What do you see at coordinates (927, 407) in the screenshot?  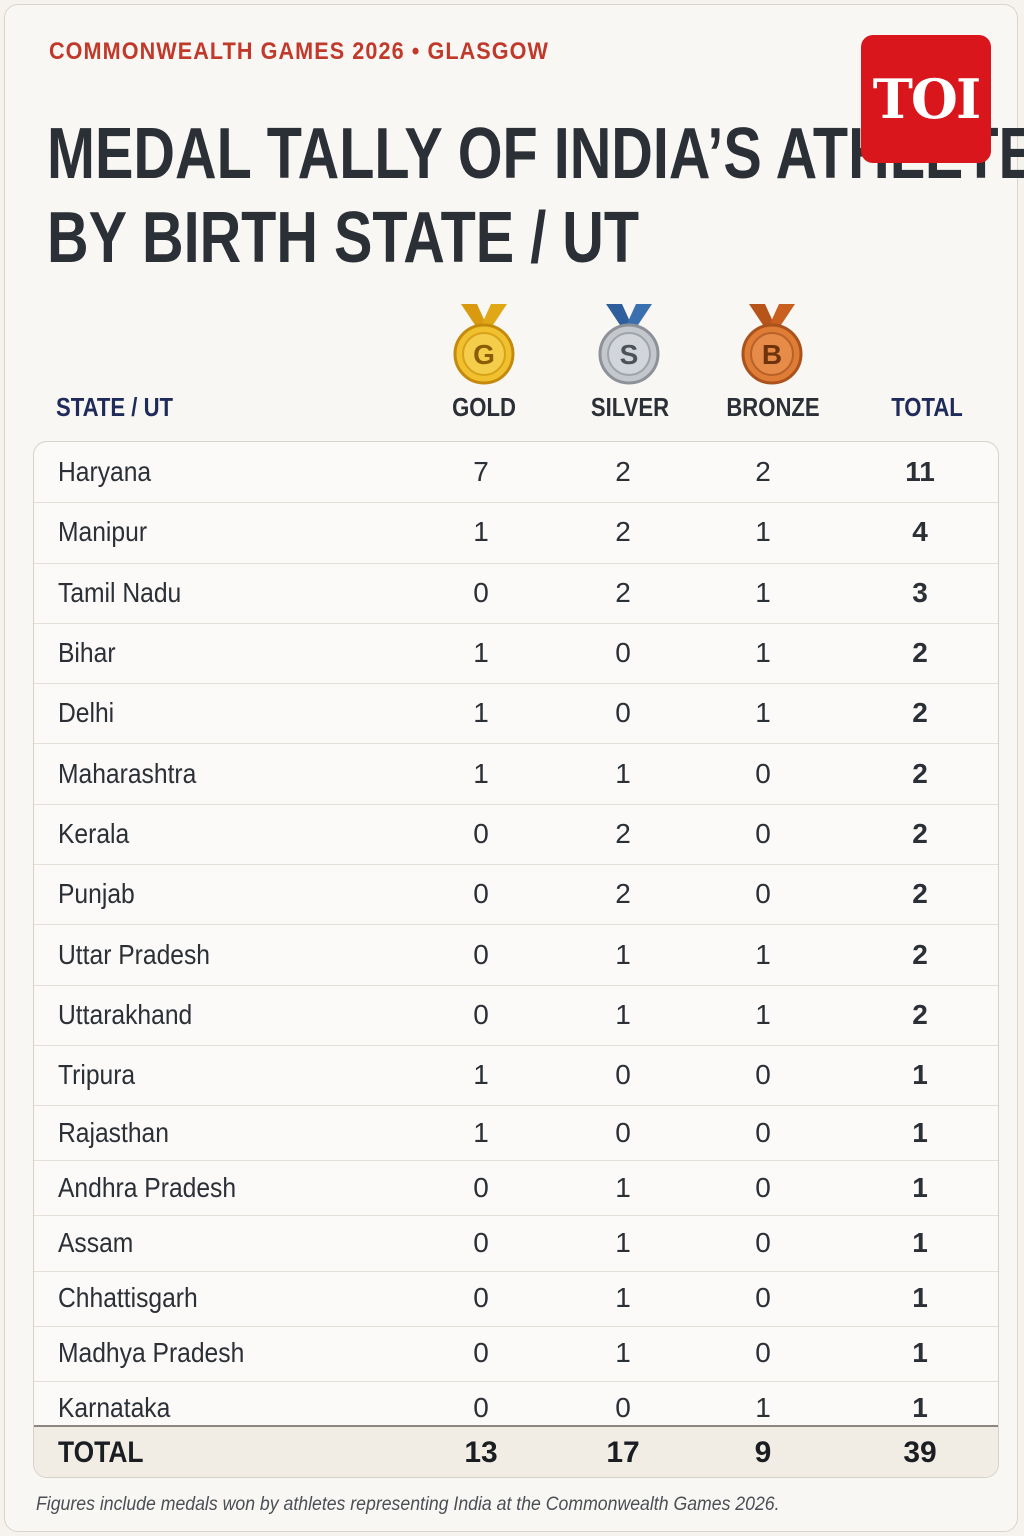 I see `column-header-total: TOTAL` at bounding box center [927, 407].